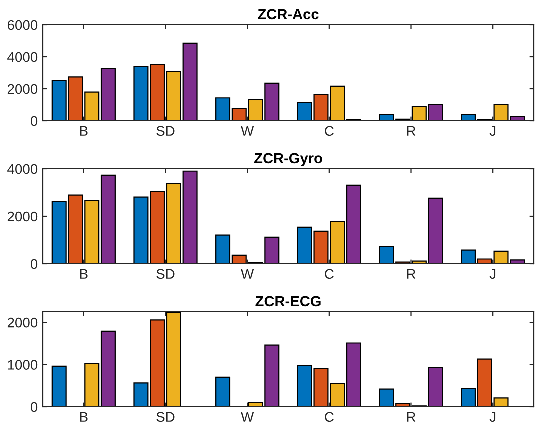 The height and width of the screenshot is (428, 535). What do you see at coordinates (288, 301) in the screenshot?
I see `chart-title: ZCR-ECG` at bounding box center [288, 301].